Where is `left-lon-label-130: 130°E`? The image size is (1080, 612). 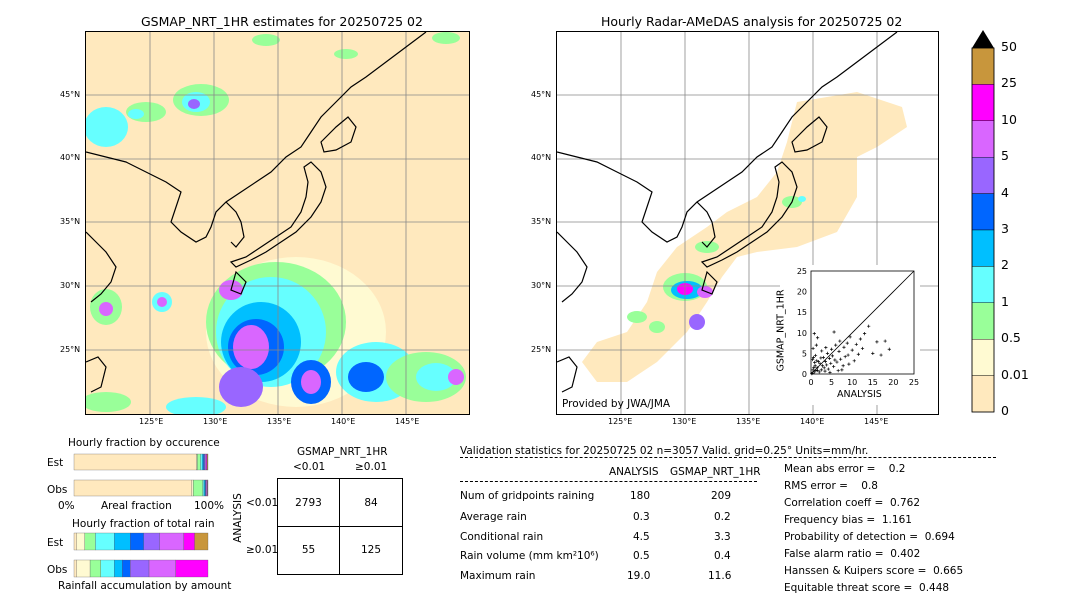 left-lon-label-130: 130°E is located at coordinates (215, 421).